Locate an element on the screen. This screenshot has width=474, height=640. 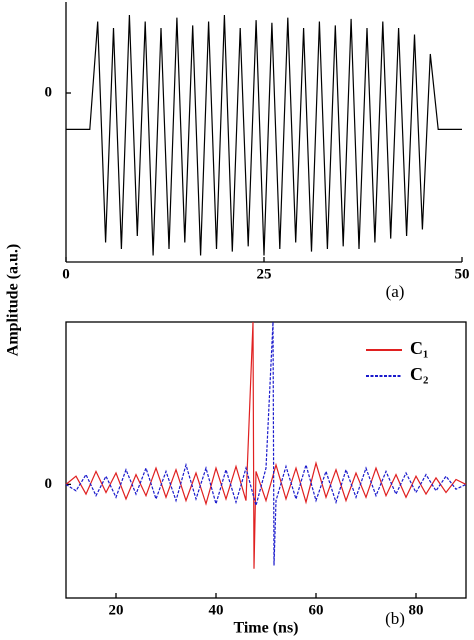
y-axis-label: Amplitude (a.u.) is located at coordinates (13, 300).